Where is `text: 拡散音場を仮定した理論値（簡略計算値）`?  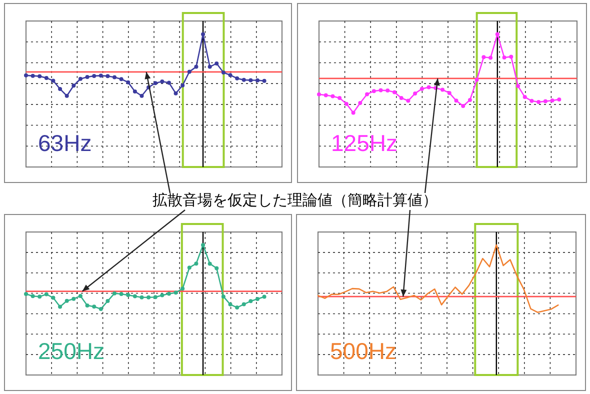
text: 拡散音場を仮定した理論値（簡略計算値） is located at coordinates (295, 200).